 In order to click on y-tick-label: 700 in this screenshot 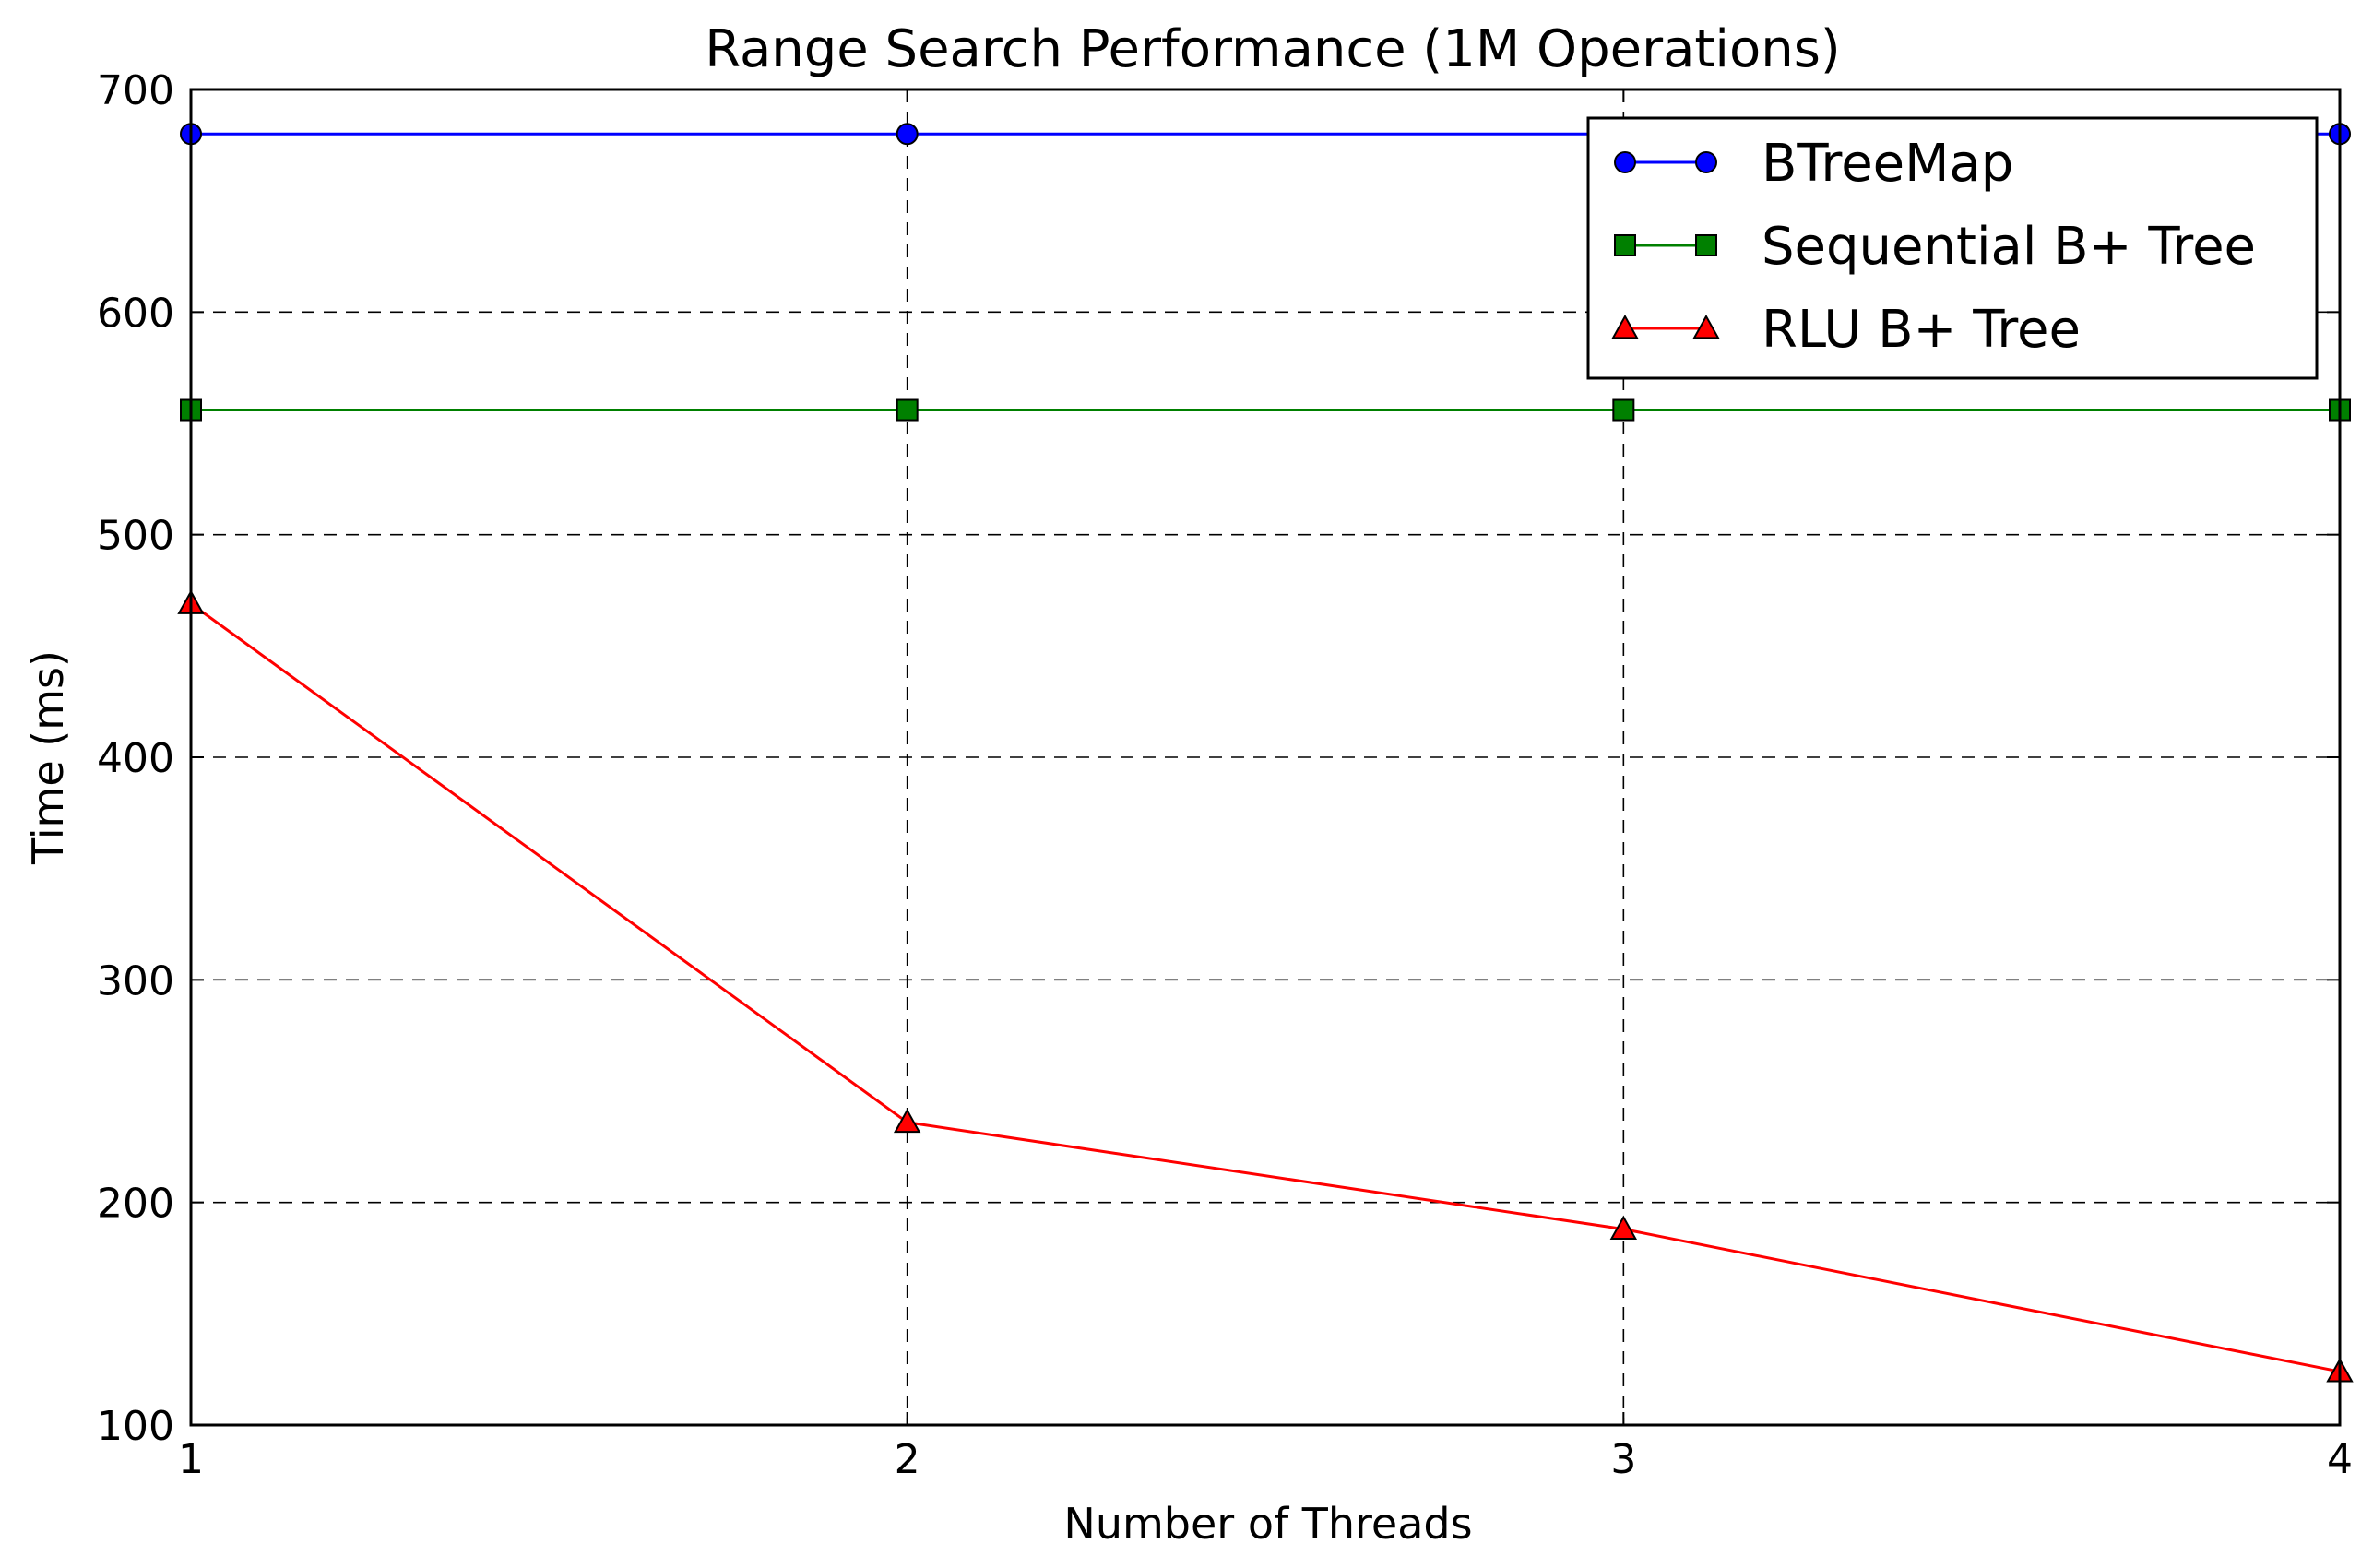, I will do `click(135, 90)`.